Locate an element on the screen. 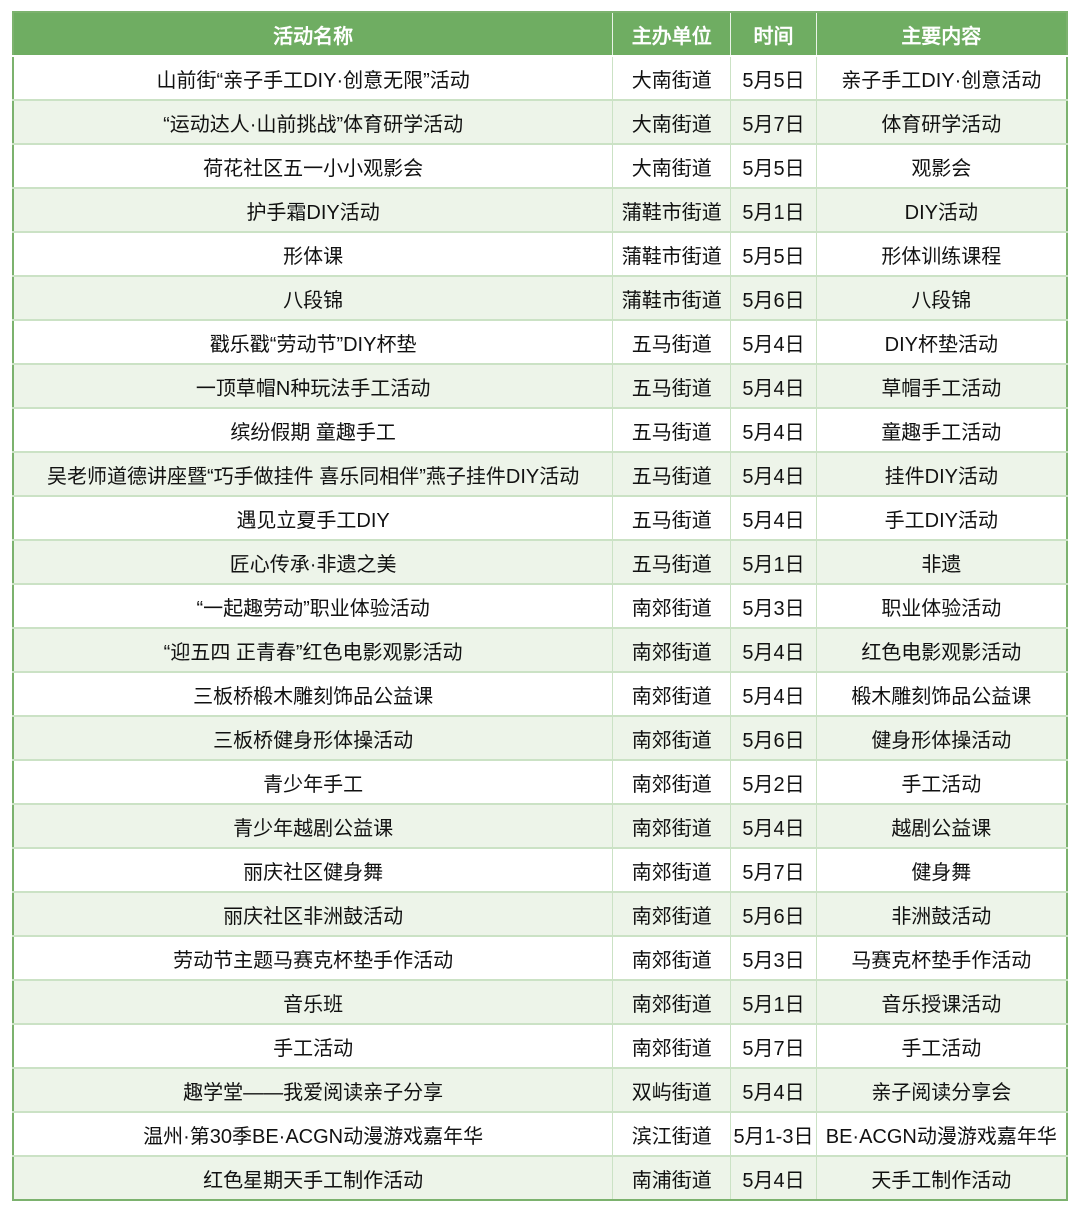 The width and height of the screenshot is (1080, 1207). table-row: 八段锦 蒲鞋市街道 5月6日 八段锦 is located at coordinates (540, 298).